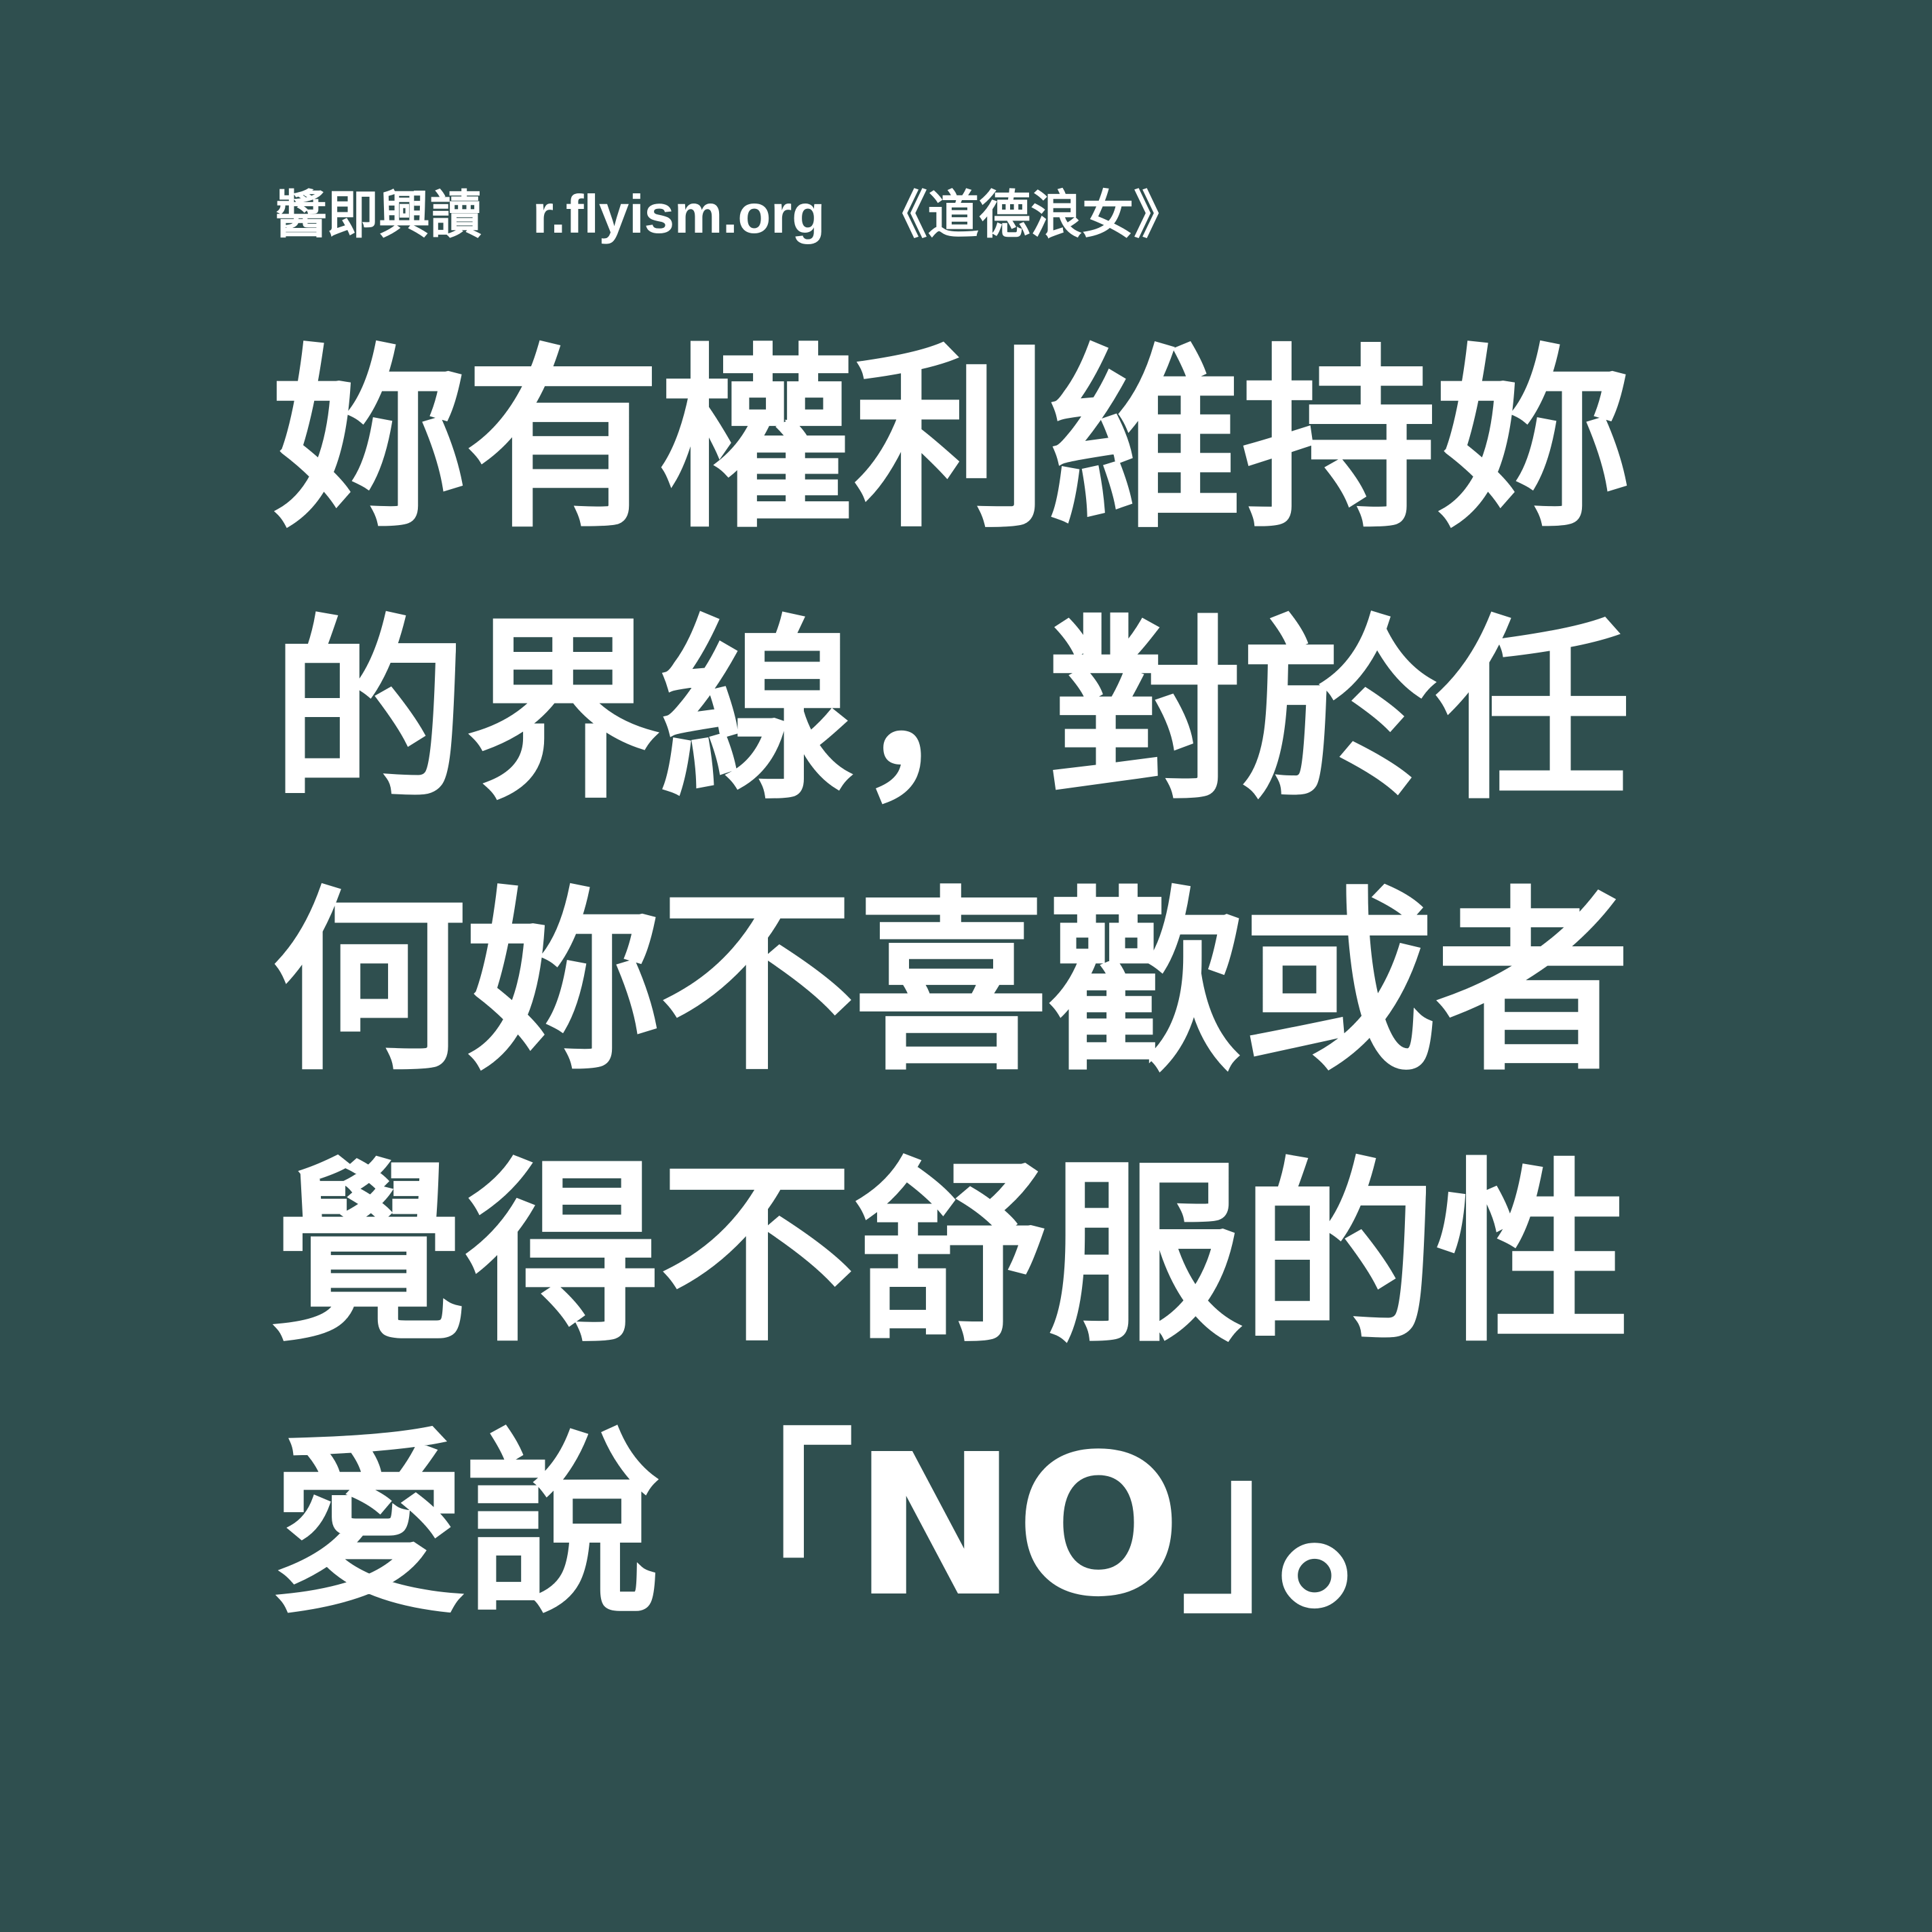 The image size is (1932, 1932). Describe the element at coordinates (378, 215) in the screenshot. I see `brand-name: 醬即興讀` at that location.